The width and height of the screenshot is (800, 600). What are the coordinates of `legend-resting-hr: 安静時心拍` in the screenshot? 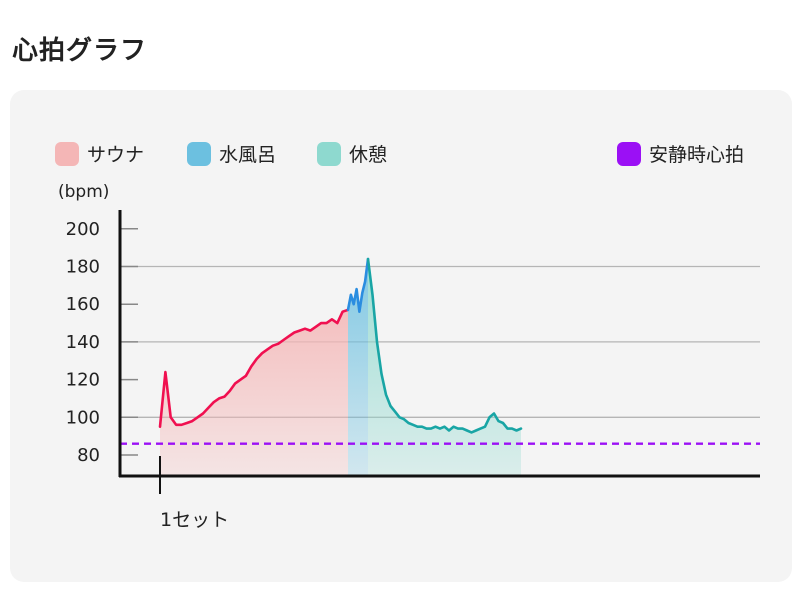 It's located at (680, 153).